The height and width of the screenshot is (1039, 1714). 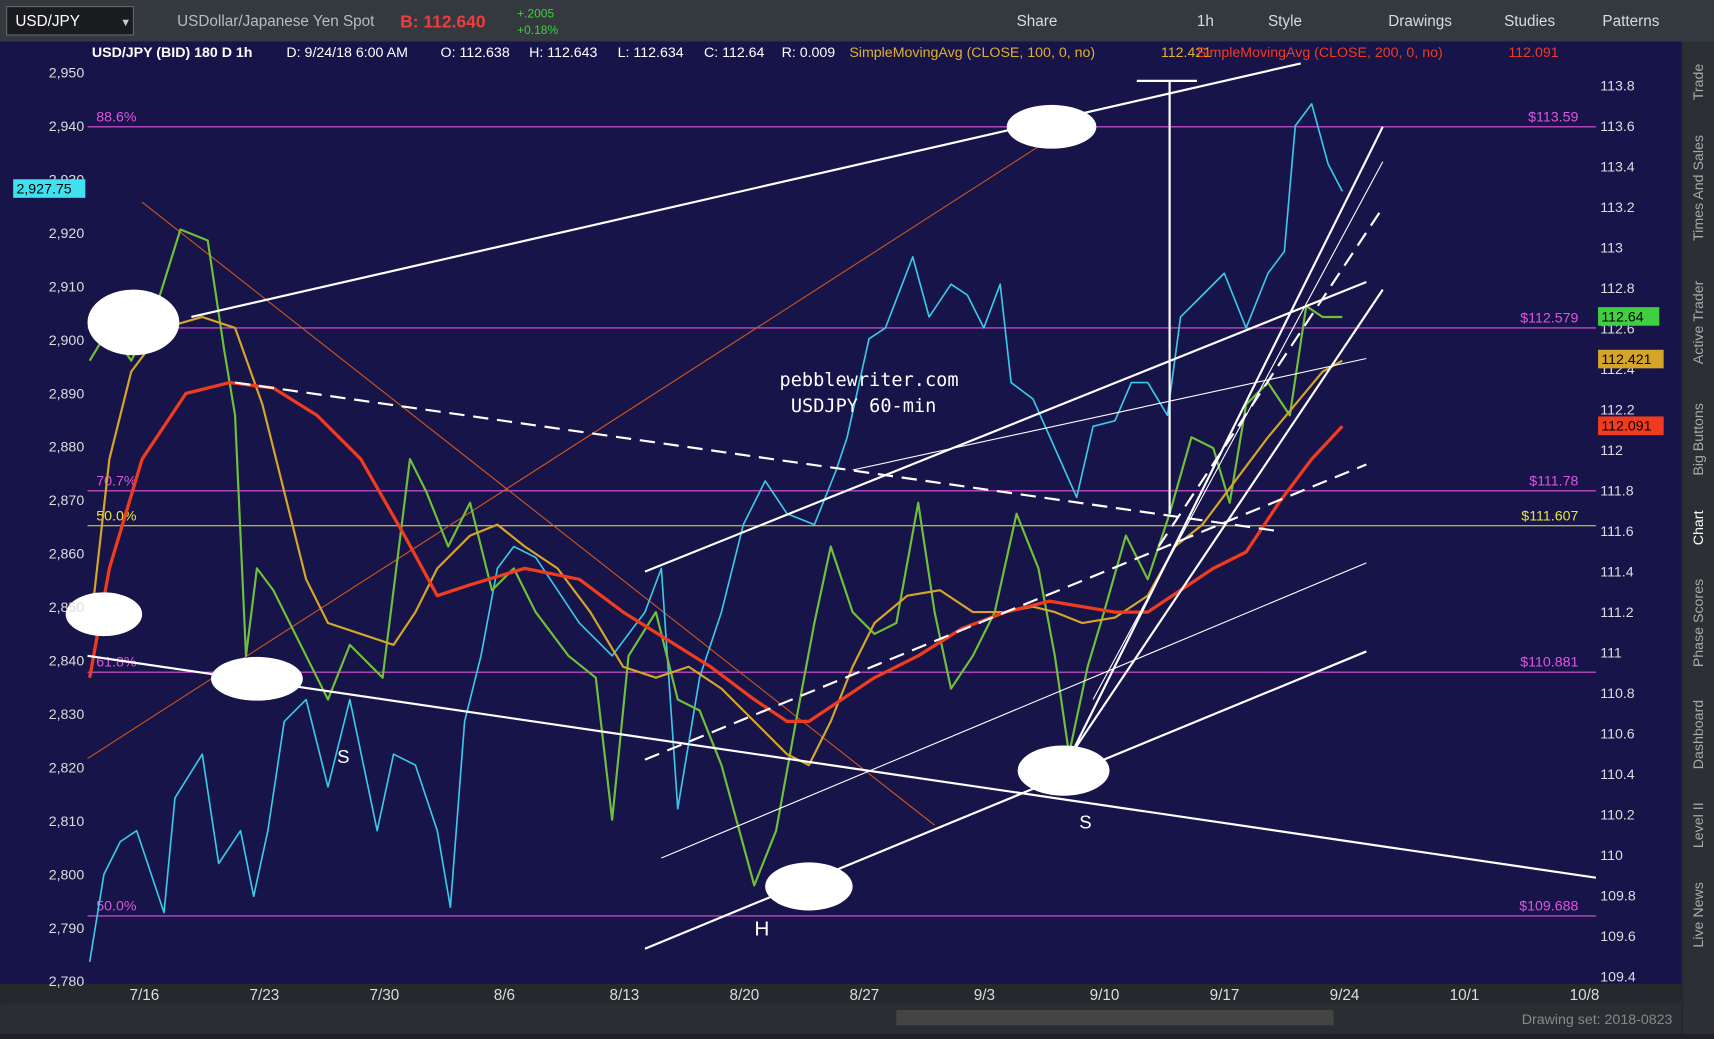 I want to click on right-axis-label: 112.2, so click(x=1617, y=411).